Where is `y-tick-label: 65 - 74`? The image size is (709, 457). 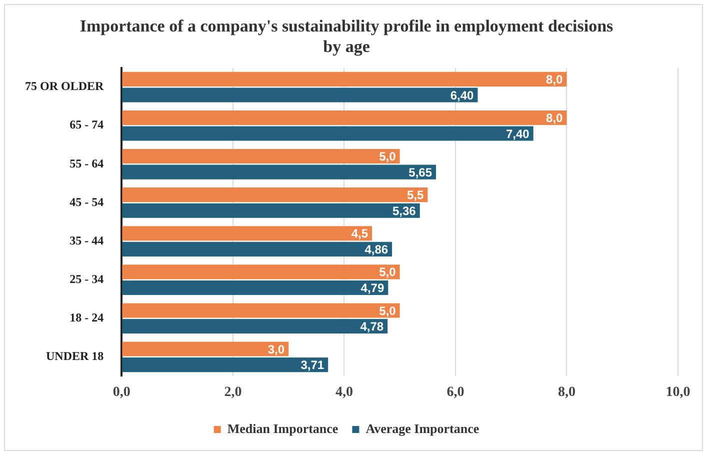
y-tick-label: 65 - 74 is located at coordinates (87, 125).